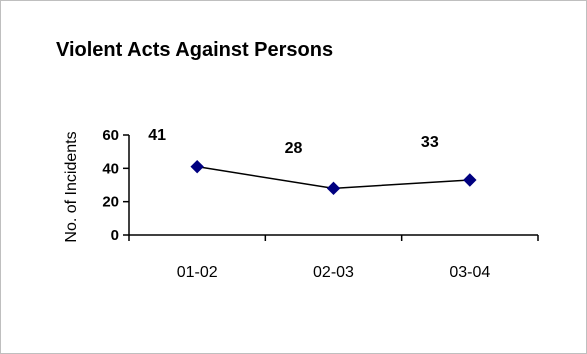 Image resolution: width=587 pixels, height=354 pixels. I want to click on x-ticks: 01-02 02-03 03-04, so click(333, 258).